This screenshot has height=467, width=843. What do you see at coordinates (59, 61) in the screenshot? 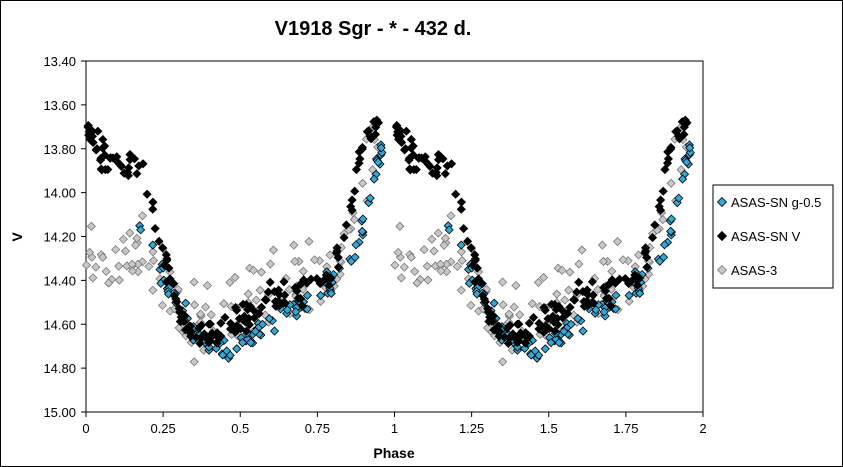
I see `y-tick-label: 13.40` at bounding box center [59, 61].